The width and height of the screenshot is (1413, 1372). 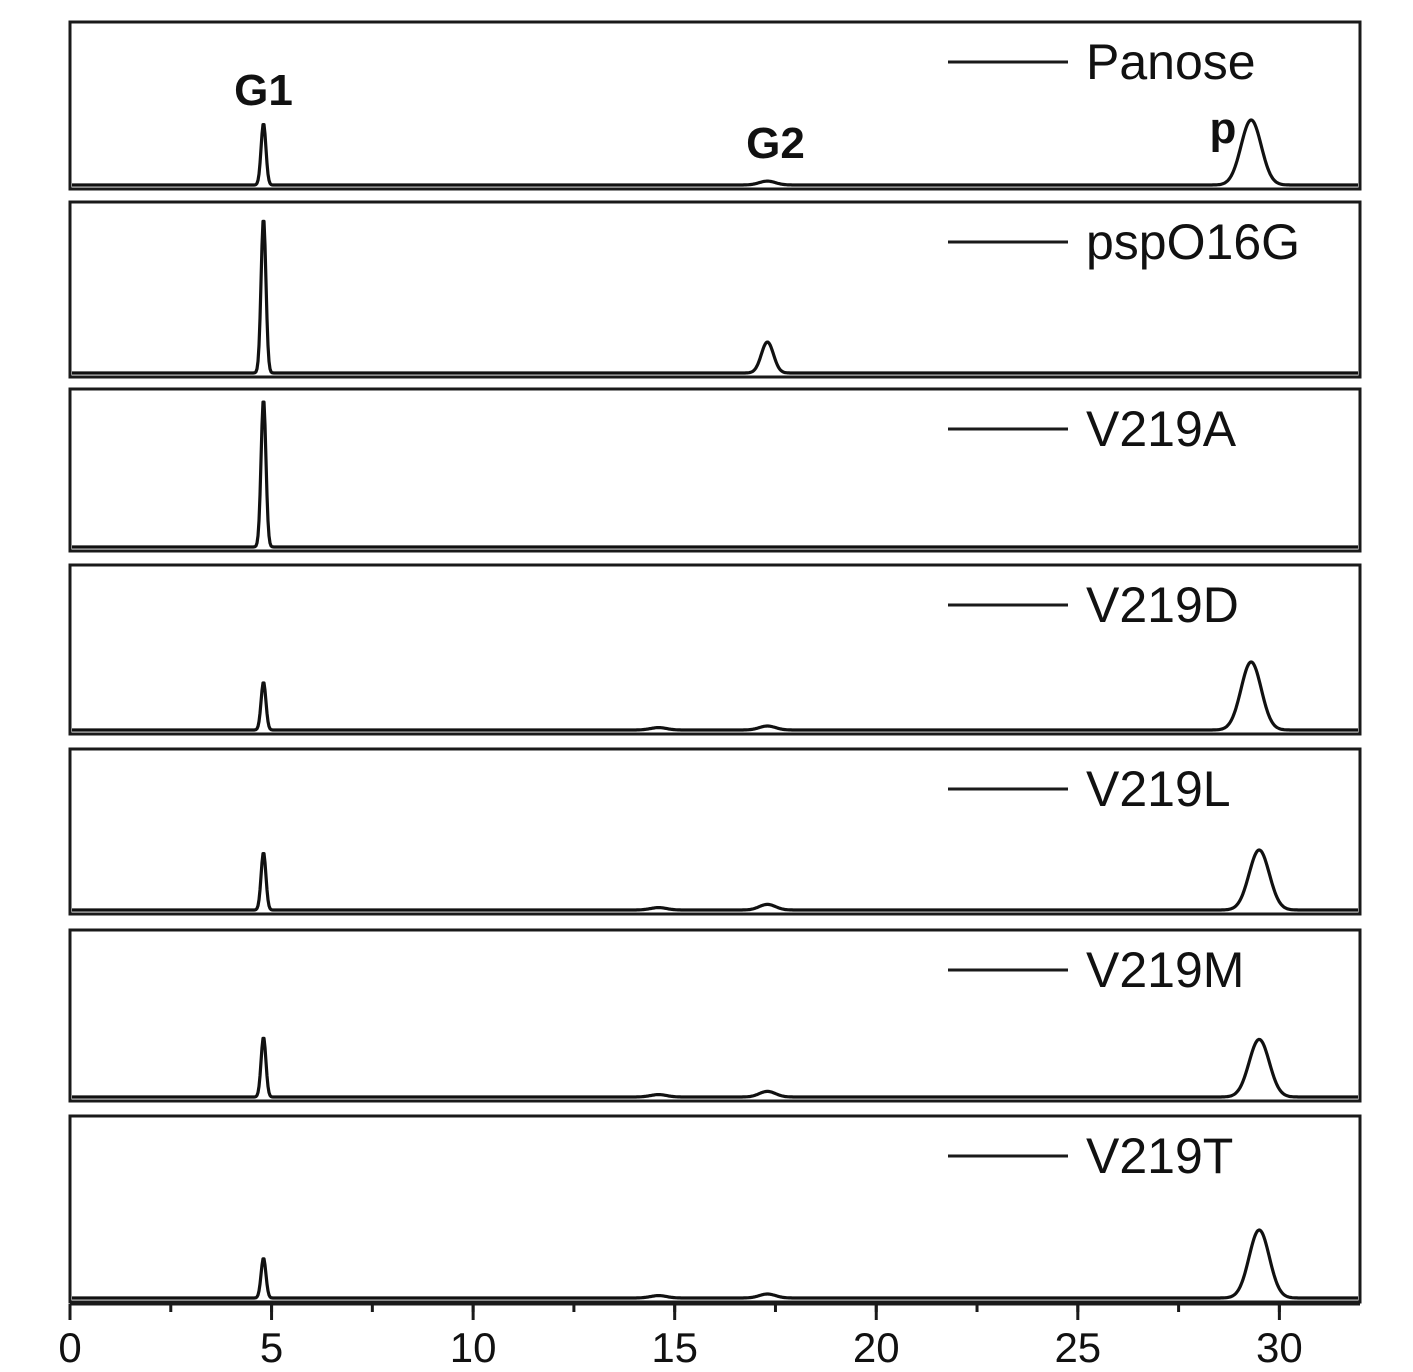 What do you see at coordinates (1162, 605) in the screenshot?
I see `legend-label: V219D` at bounding box center [1162, 605].